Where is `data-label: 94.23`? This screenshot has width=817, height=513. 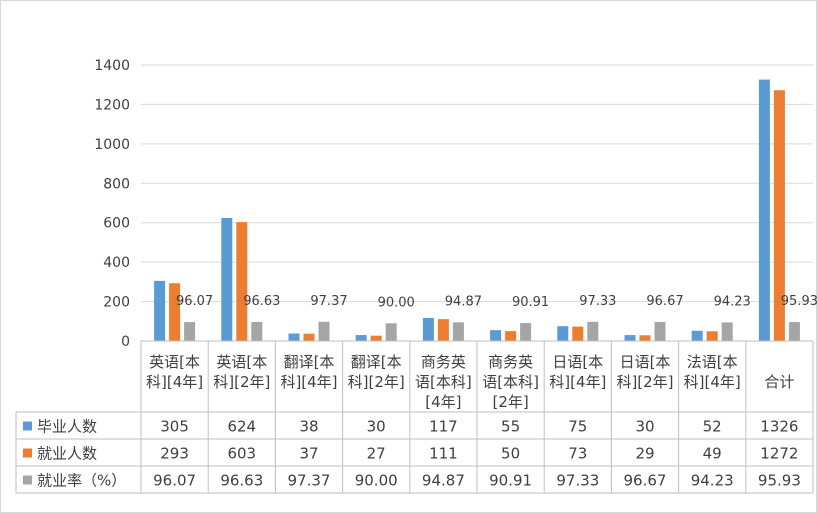 data-label: 94.23 is located at coordinates (732, 301).